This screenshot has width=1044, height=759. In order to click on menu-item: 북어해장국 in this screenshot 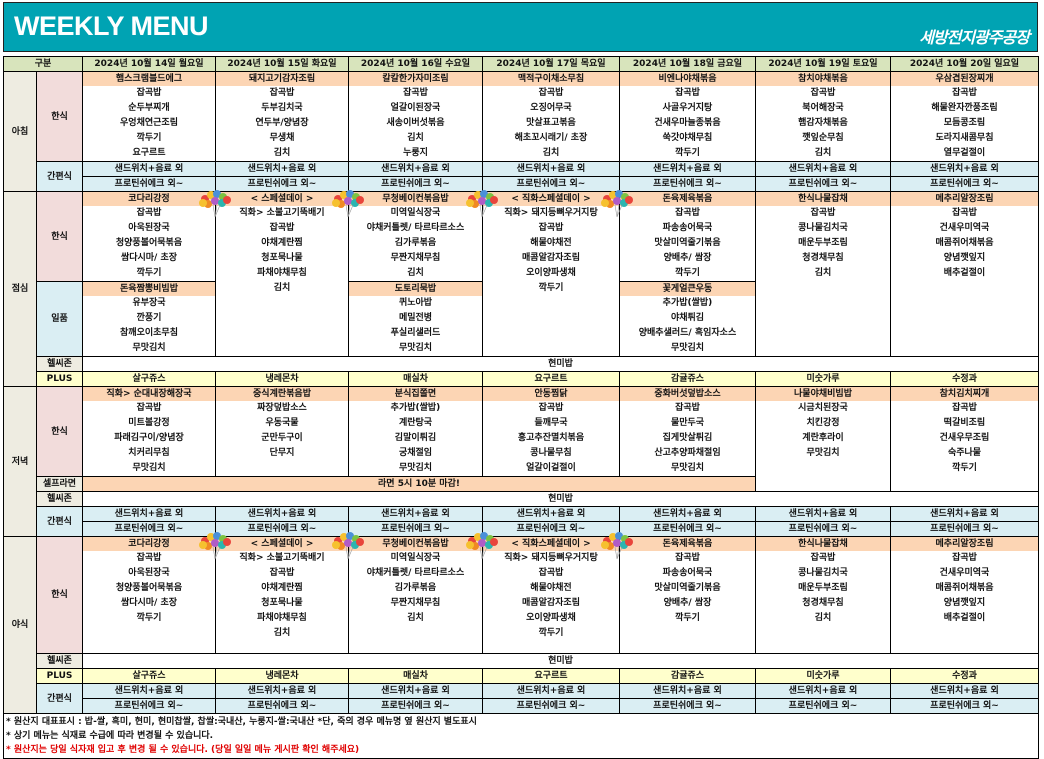, I will do `click(823, 108)`.